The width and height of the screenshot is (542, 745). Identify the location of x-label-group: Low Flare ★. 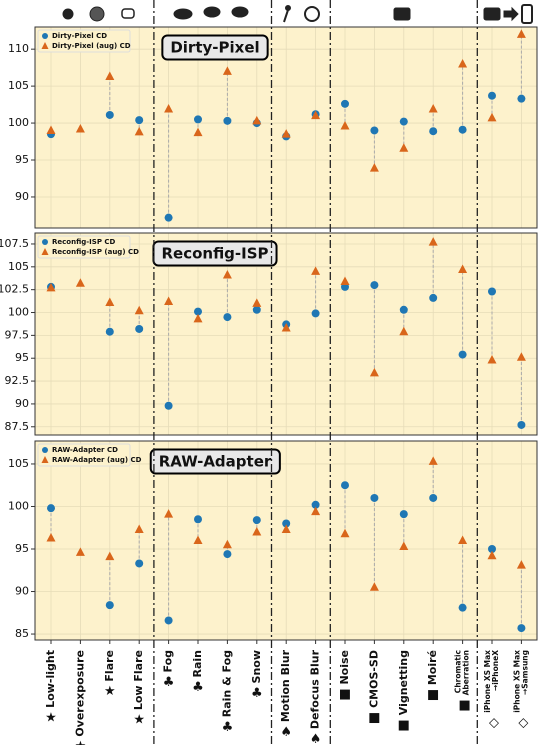
(138, 689).